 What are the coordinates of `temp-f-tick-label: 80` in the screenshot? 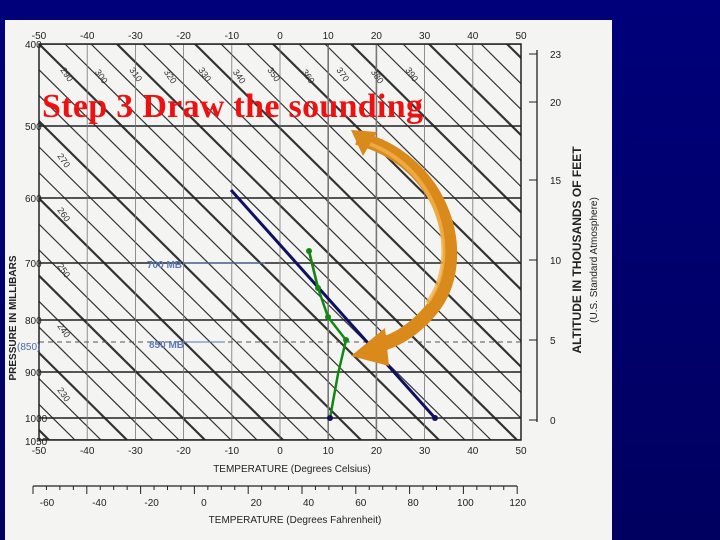 It's located at (414, 503).